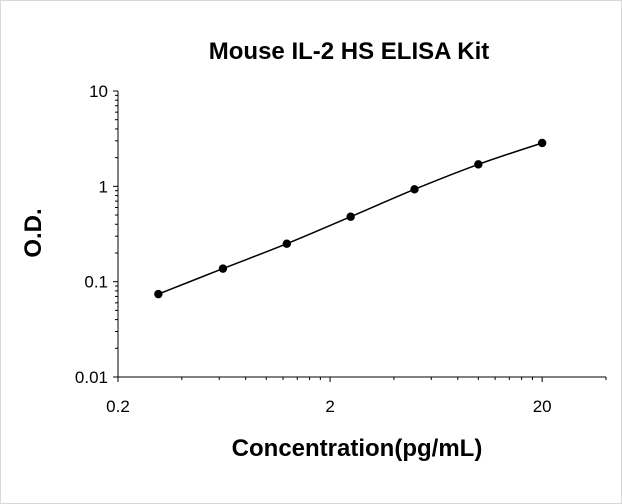 This screenshot has width=622, height=504. What do you see at coordinates (349, 51) in the screenshot?
I see `chart-title: Mouse IL-2 HS ELISA Kit` at bounding box center [349, 51].